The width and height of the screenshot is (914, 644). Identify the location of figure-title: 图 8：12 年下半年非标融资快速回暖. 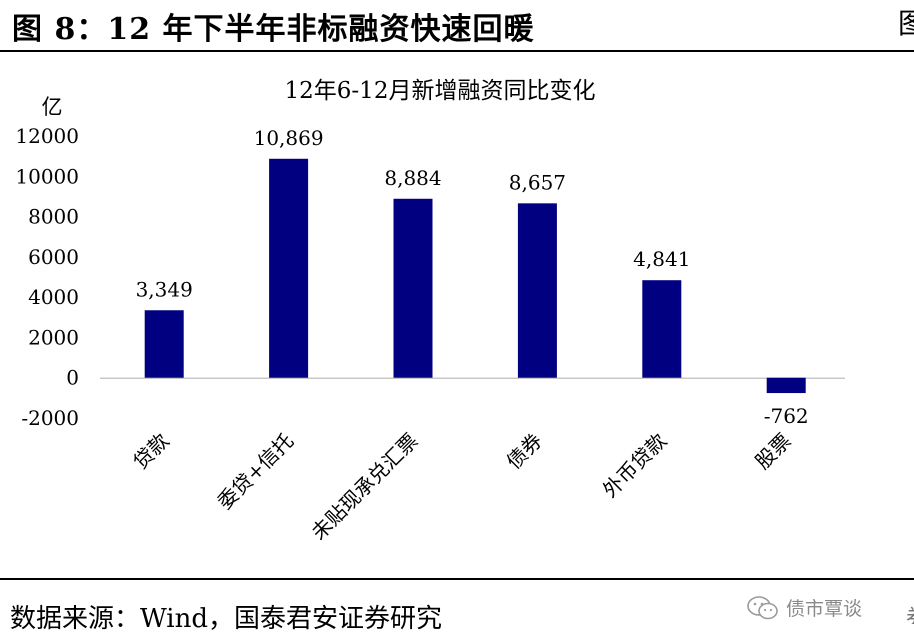
(273, 29).